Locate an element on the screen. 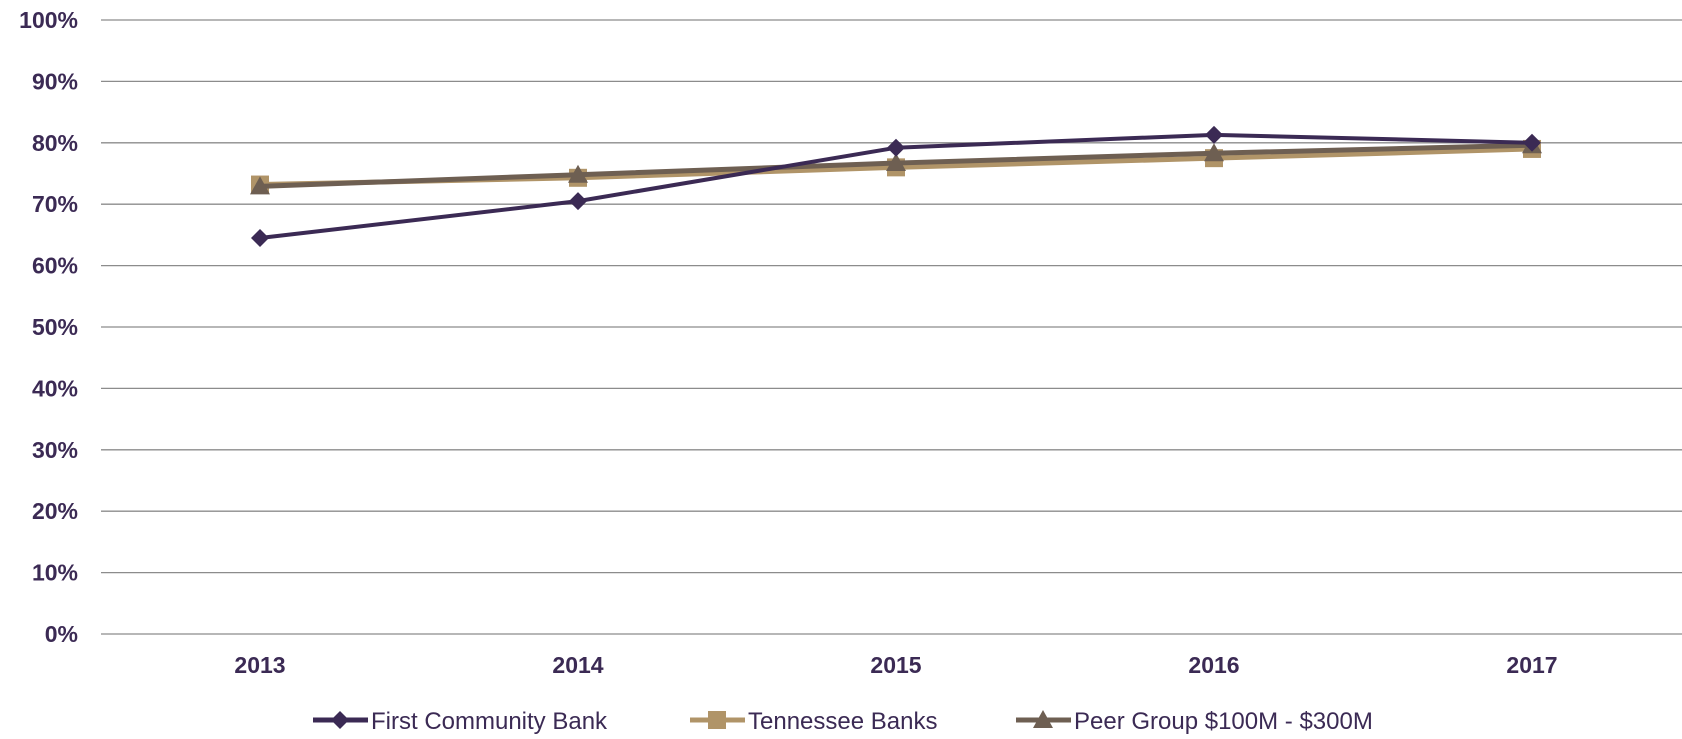 The width and height of the screenshot is (1682, 739). series-peer-group-100m-300m is located at coordinates (896, 165).